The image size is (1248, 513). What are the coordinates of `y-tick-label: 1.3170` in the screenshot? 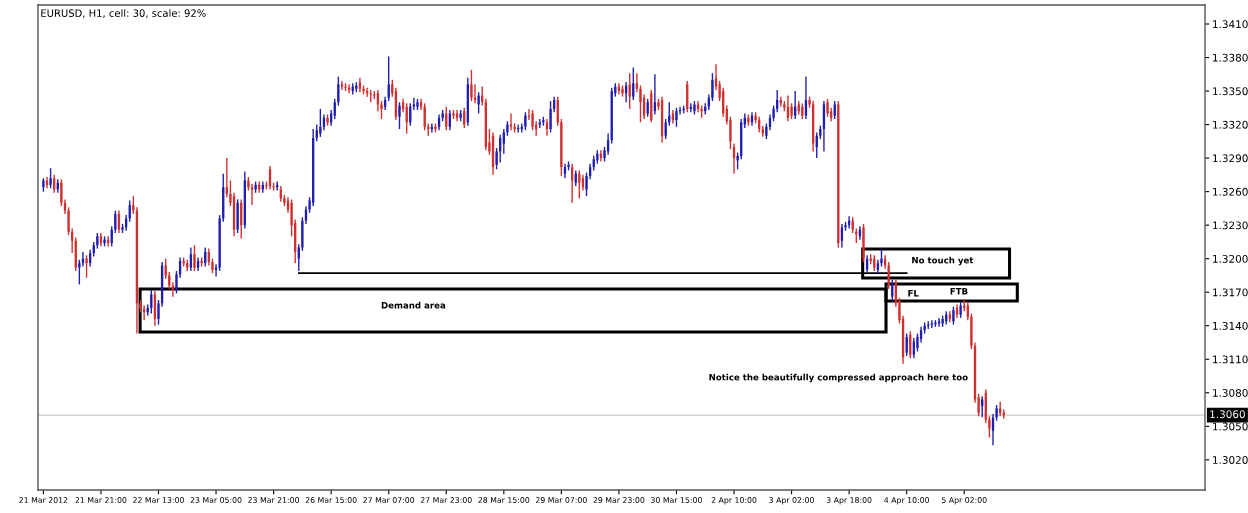 It's located at (1230, 292).